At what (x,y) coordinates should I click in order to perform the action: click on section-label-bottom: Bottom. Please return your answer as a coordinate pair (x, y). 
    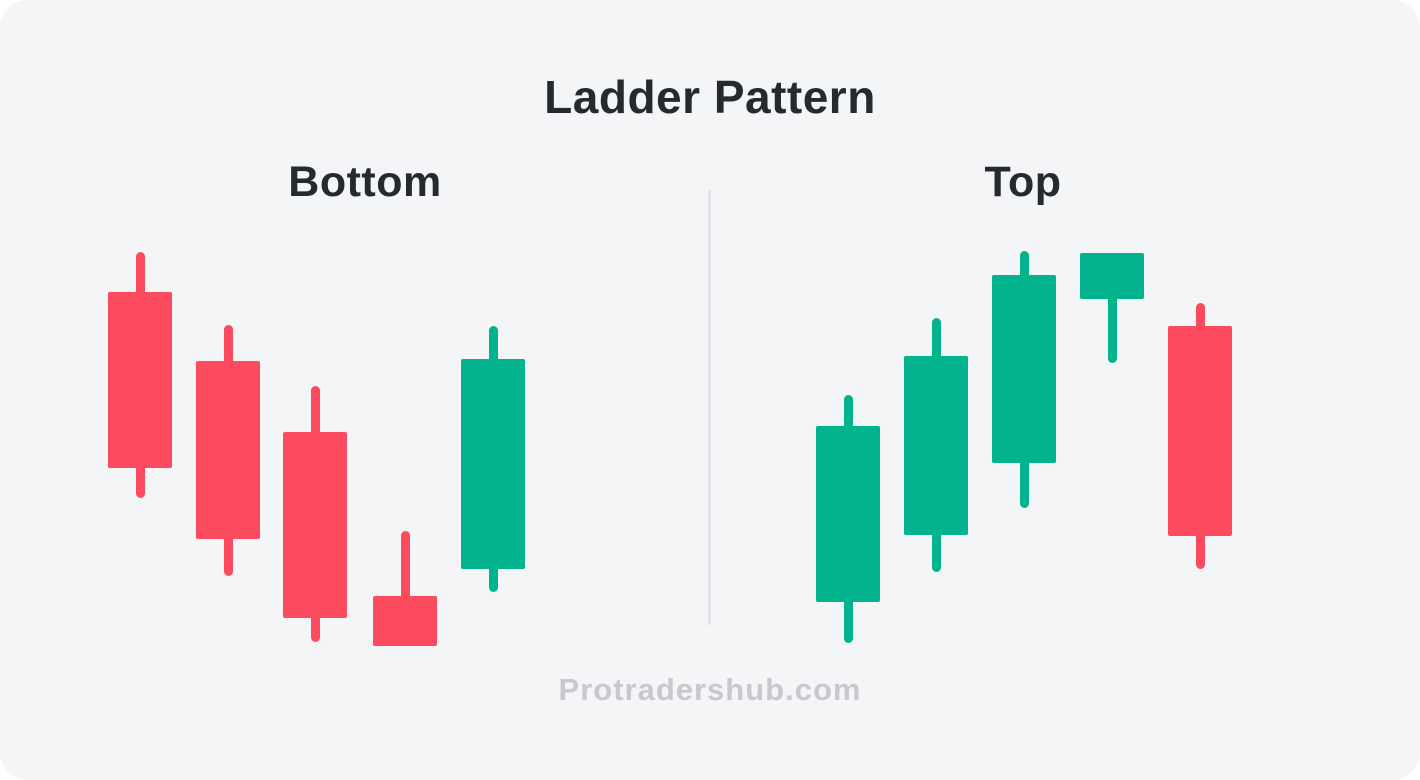
    Looking at the image, I should click on (365, 182).